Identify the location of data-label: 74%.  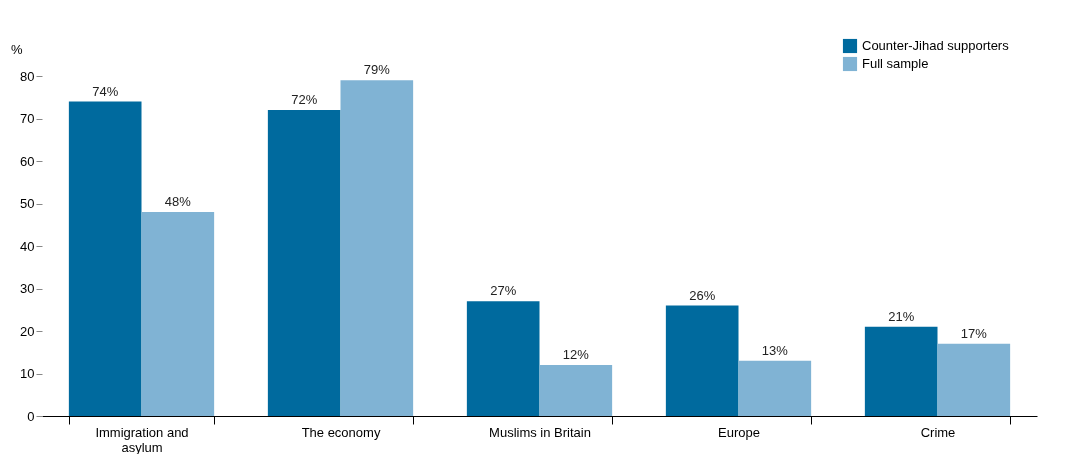
(105, 91).